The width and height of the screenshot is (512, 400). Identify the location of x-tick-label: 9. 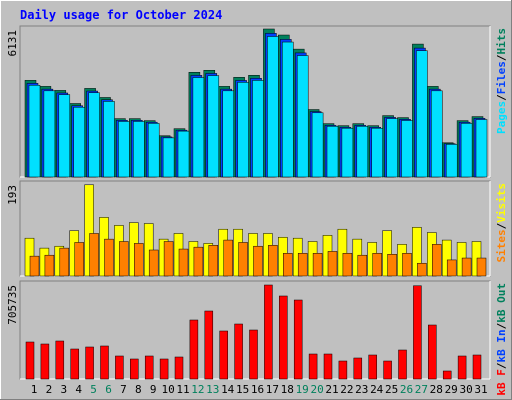
(153, 389).